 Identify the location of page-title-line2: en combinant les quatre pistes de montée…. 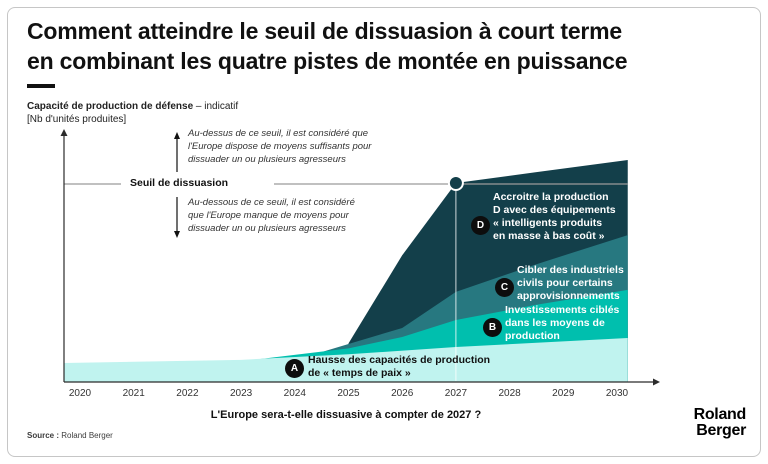
(327, 61).